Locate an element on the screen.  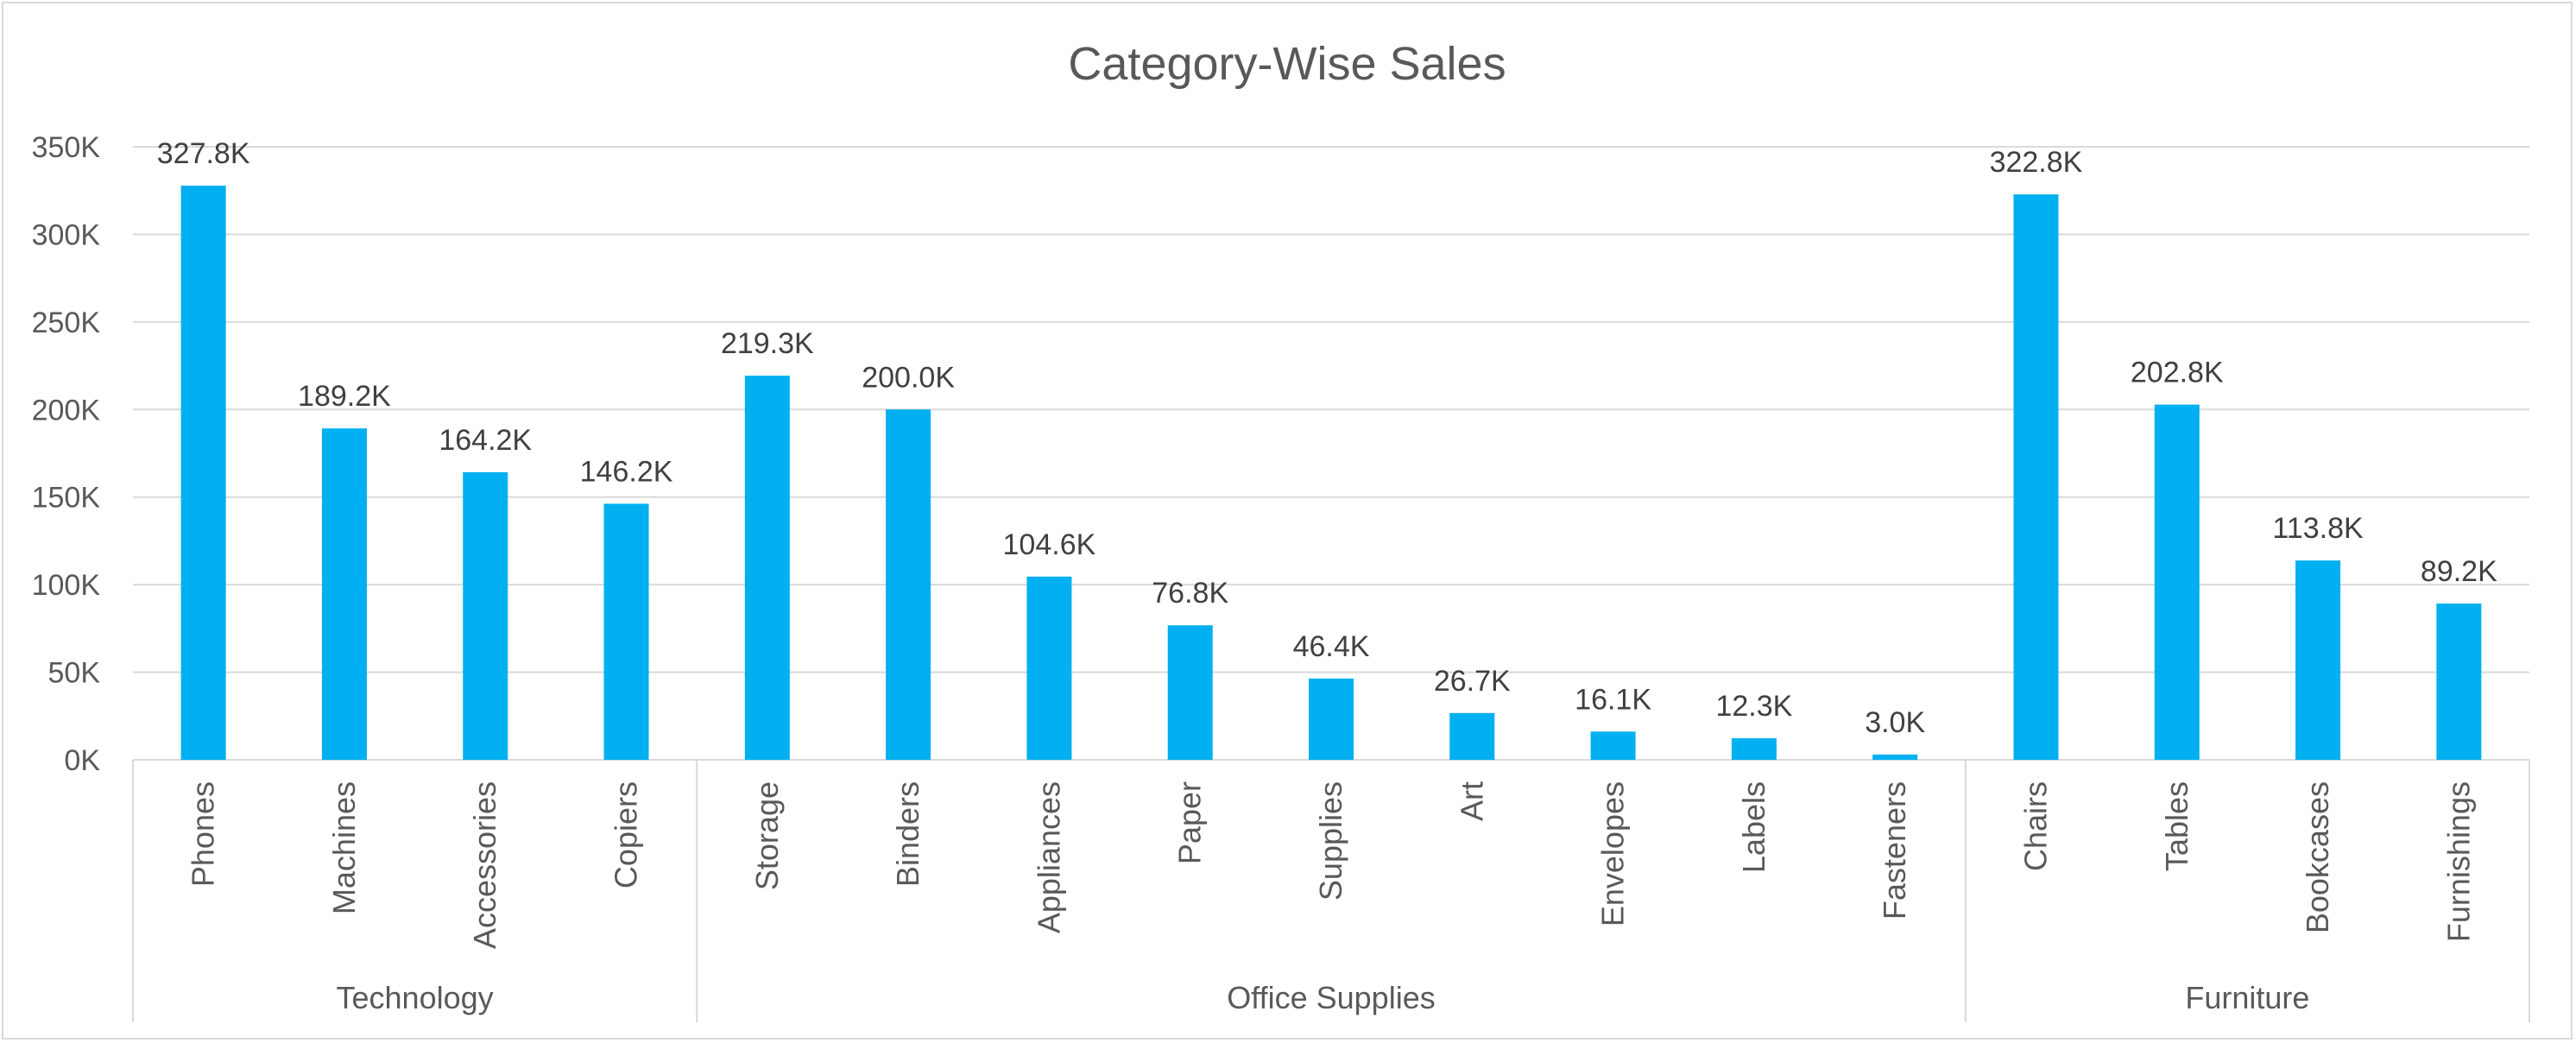
y-tick-label: 50K is located at coordinates (74, 673).